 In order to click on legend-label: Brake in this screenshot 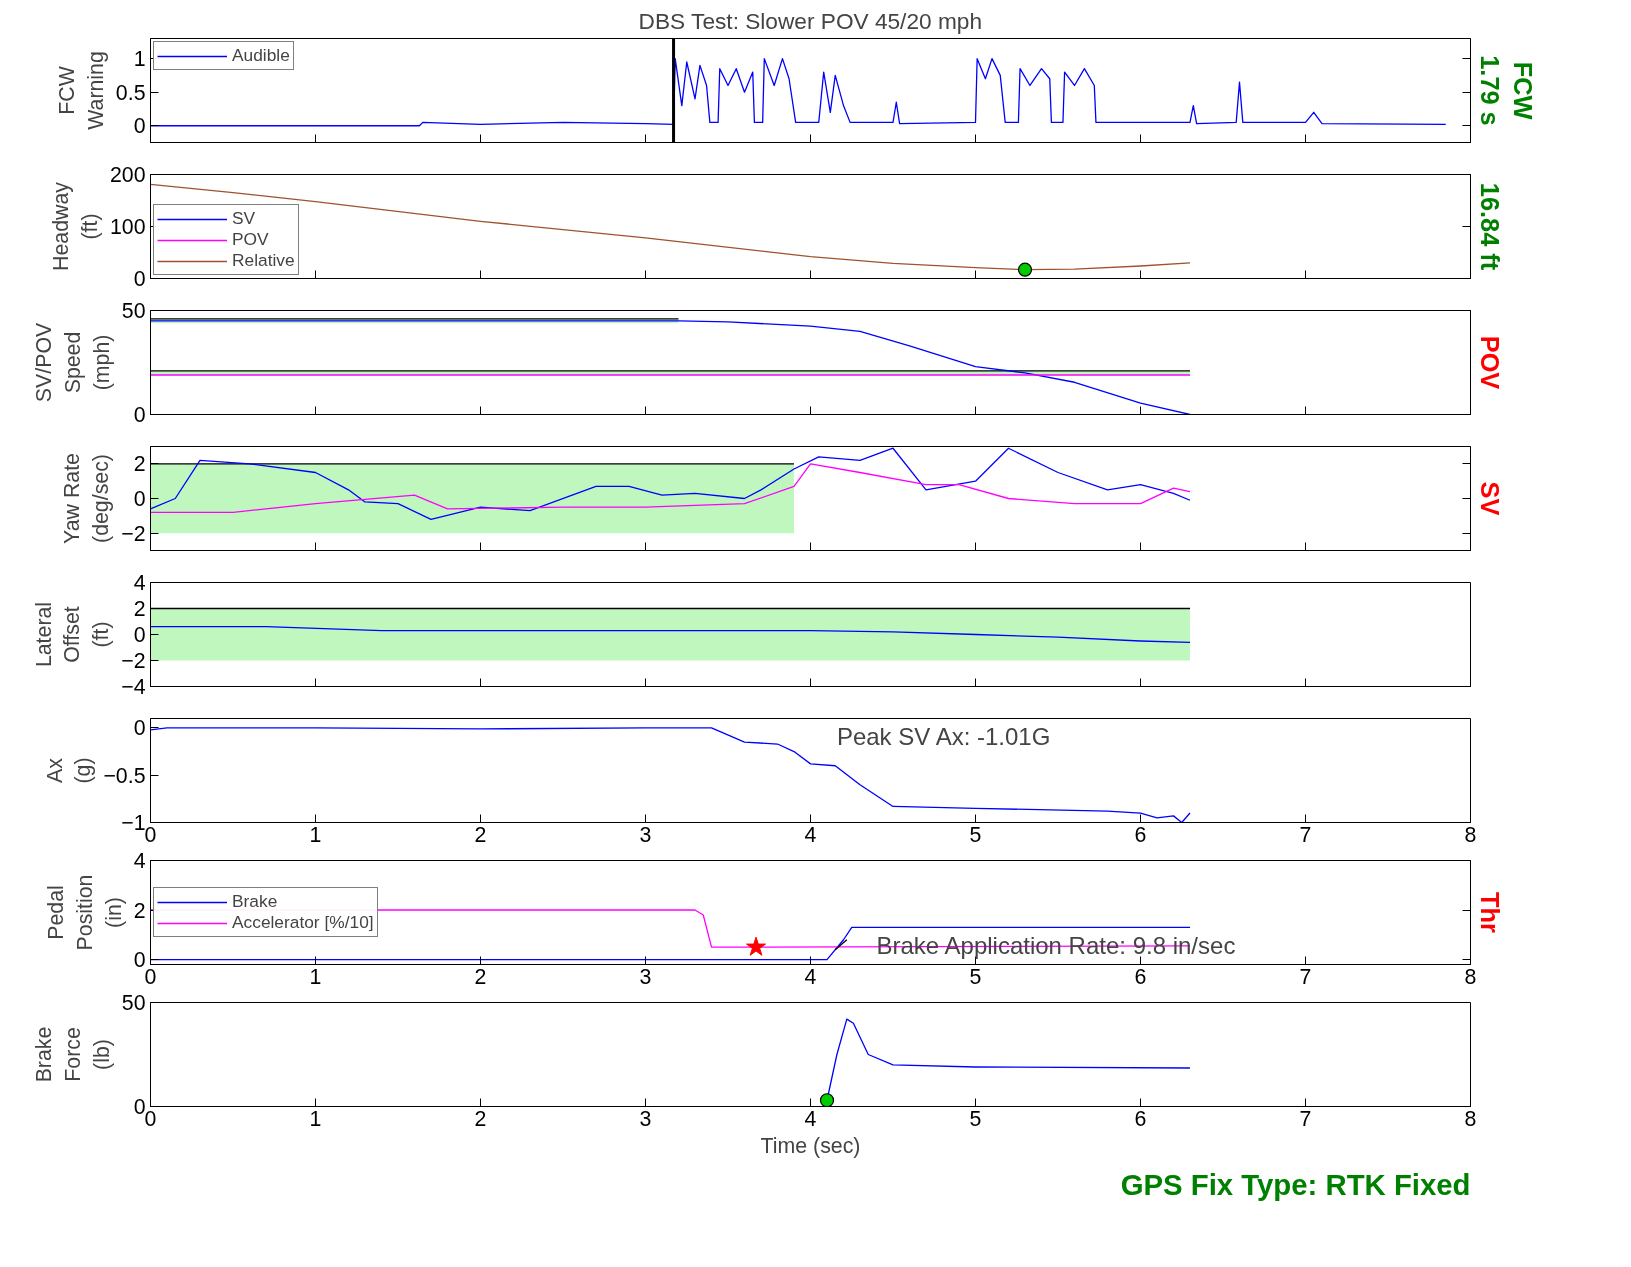, I will do `click(255, 901)`.